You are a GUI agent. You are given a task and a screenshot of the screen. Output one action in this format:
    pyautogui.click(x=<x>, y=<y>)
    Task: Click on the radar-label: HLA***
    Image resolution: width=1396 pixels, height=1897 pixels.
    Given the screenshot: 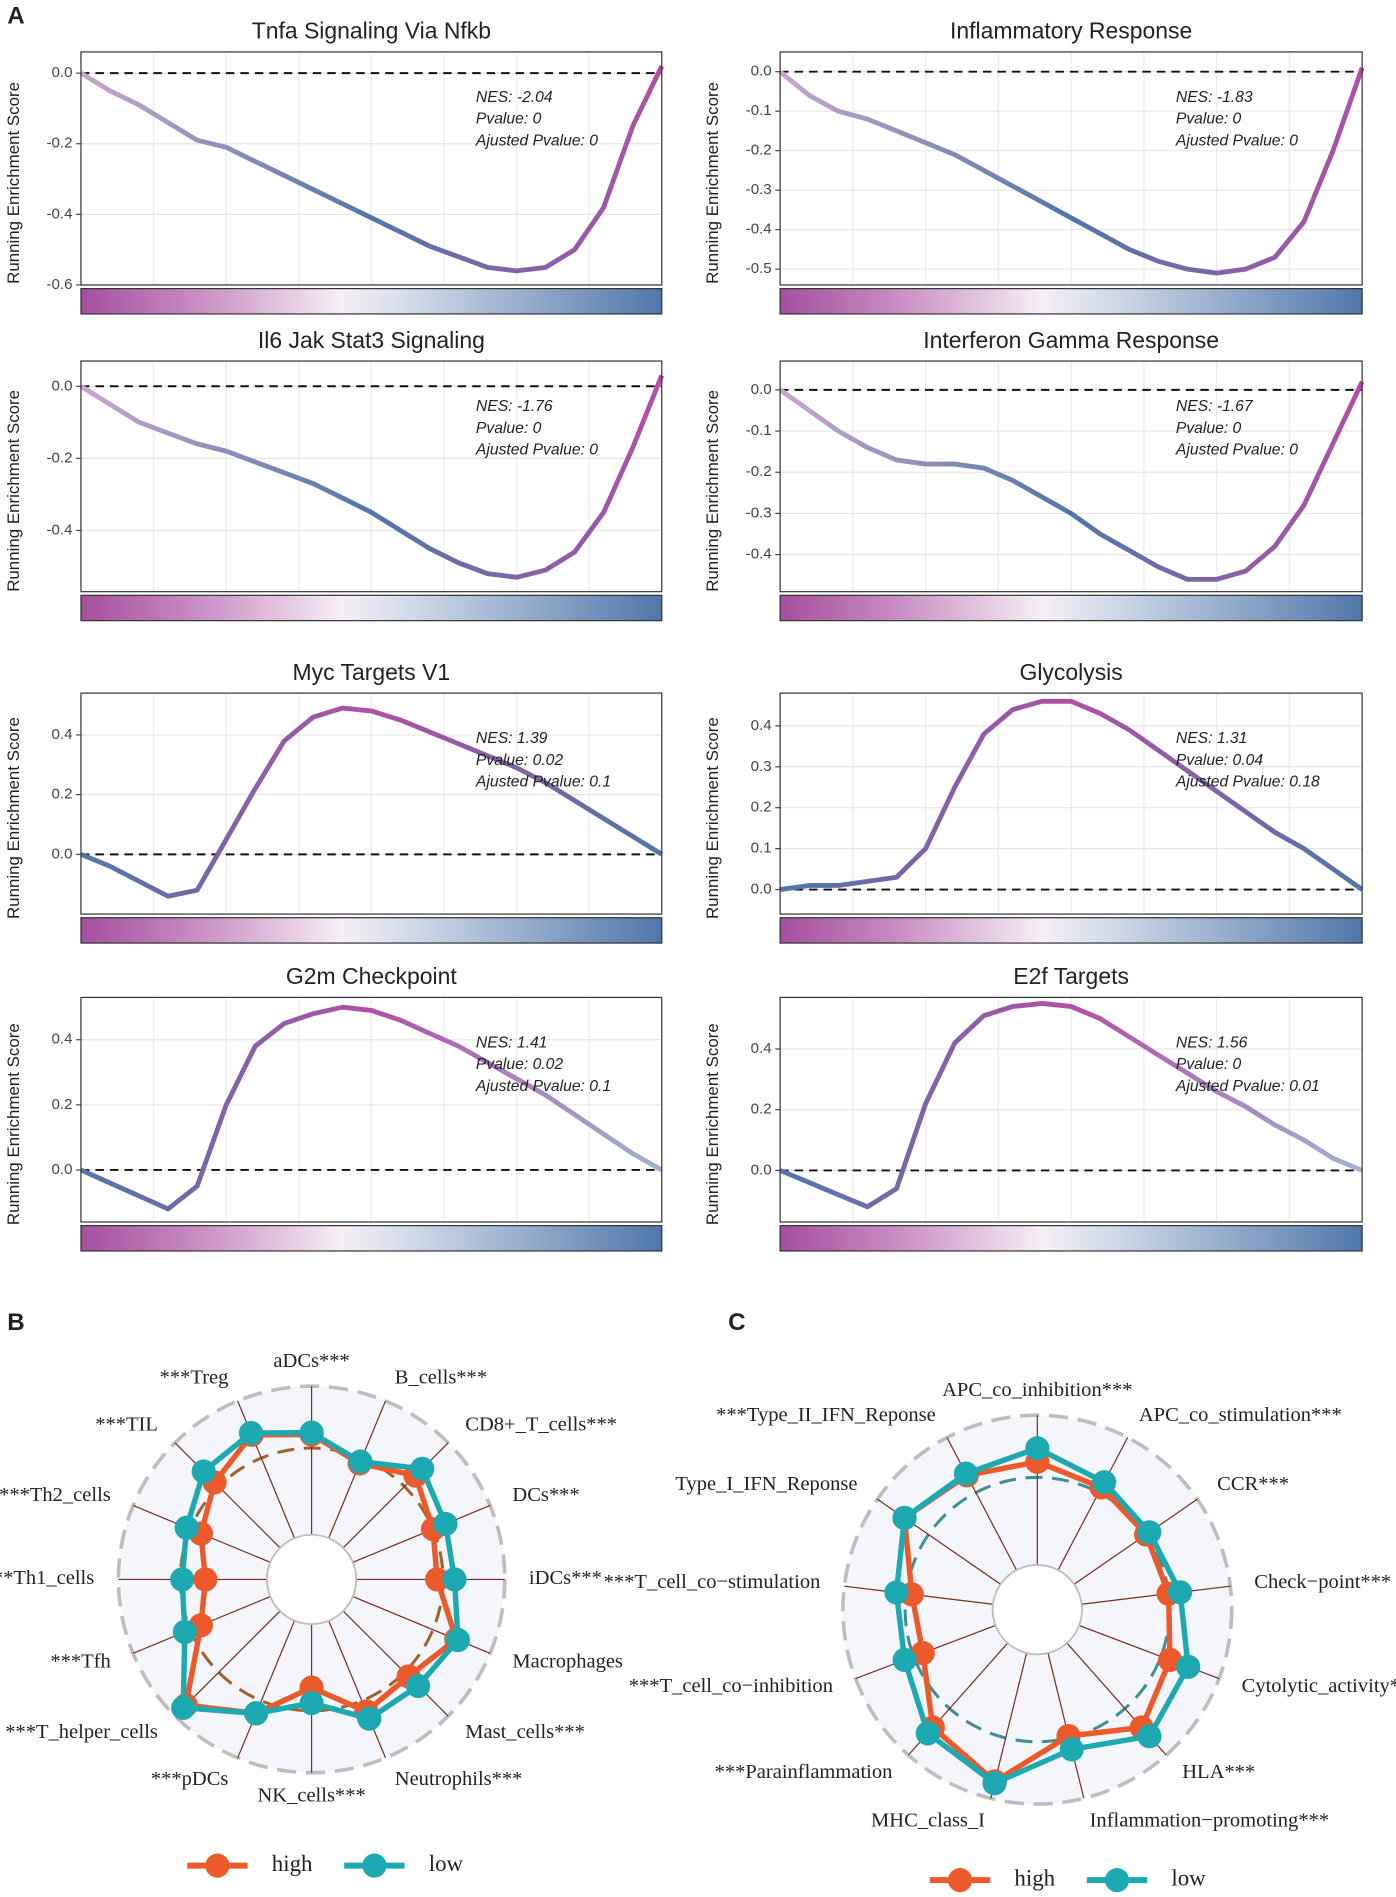 What is the action you would take?
    pyautogui.click(x=1218, y=1772)
    